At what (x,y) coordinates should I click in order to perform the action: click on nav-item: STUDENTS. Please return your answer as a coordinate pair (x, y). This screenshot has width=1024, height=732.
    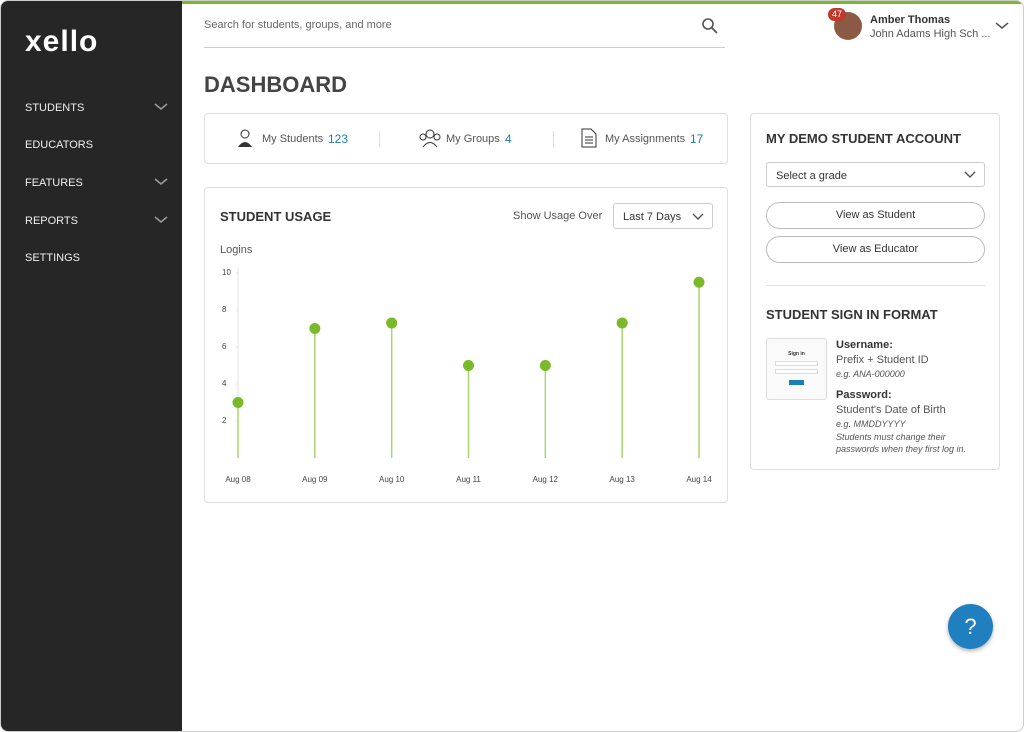
    Looking at the image, I should click on (55, 108).